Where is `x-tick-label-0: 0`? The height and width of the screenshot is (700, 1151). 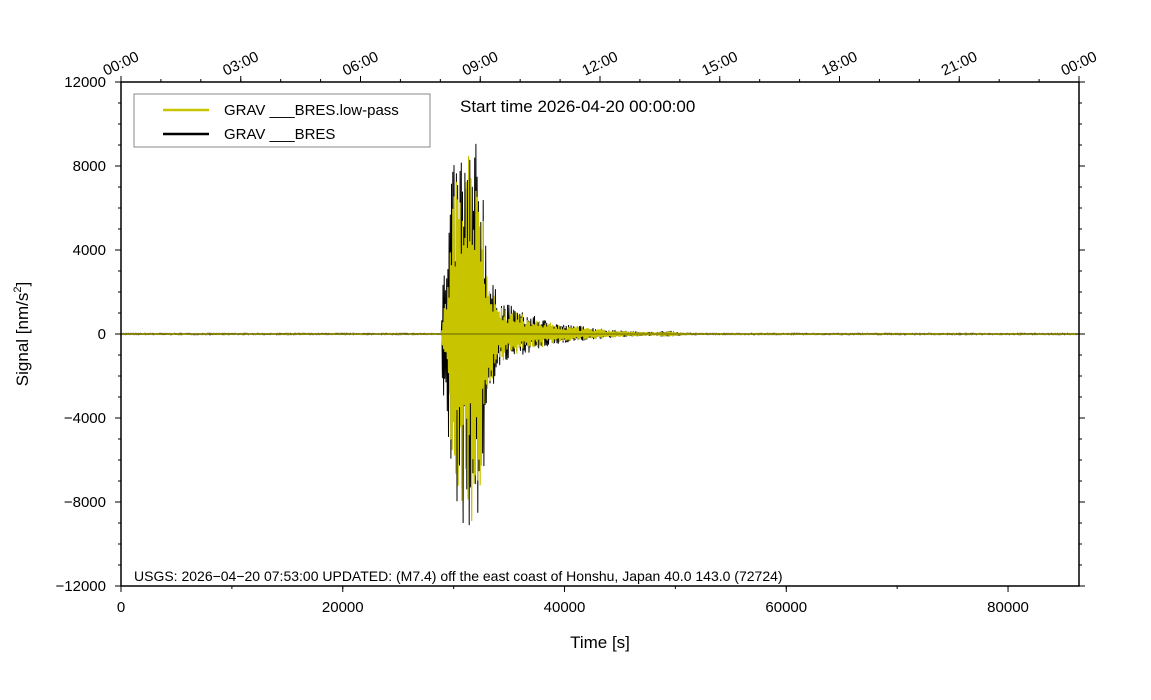
x-tick-label-0: 0 is located at coordinates (121, 607).